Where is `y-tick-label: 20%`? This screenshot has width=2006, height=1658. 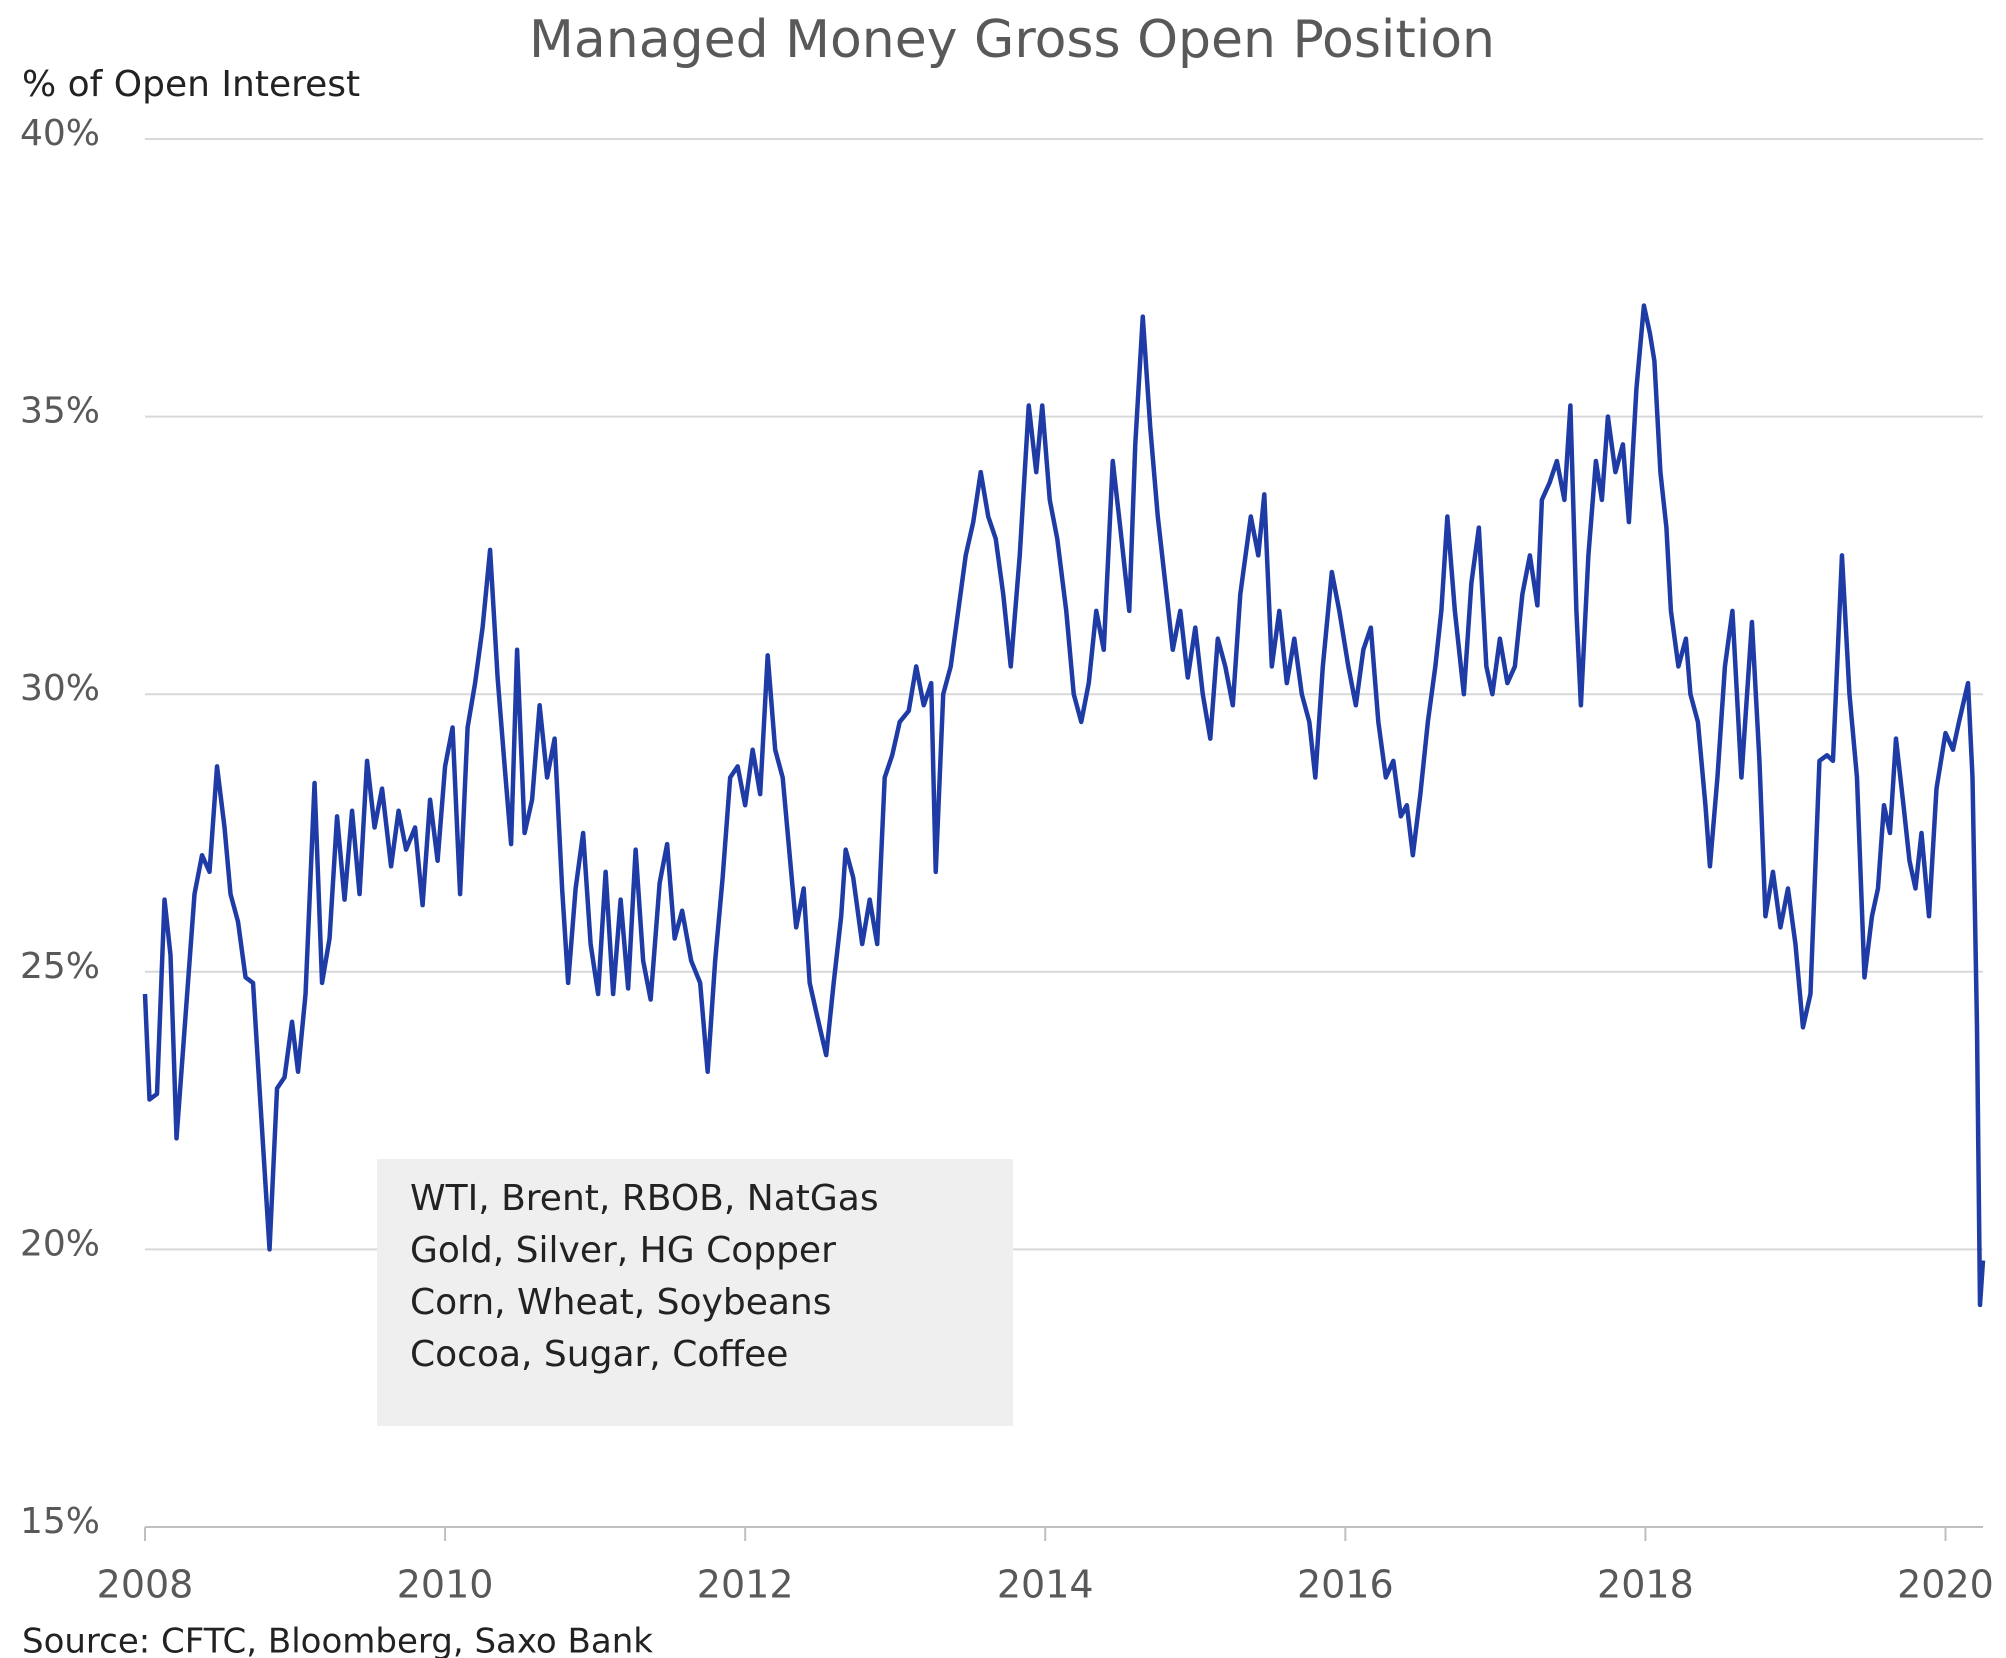 y-tick-label: 20% is located at coordinates (60, 1243).